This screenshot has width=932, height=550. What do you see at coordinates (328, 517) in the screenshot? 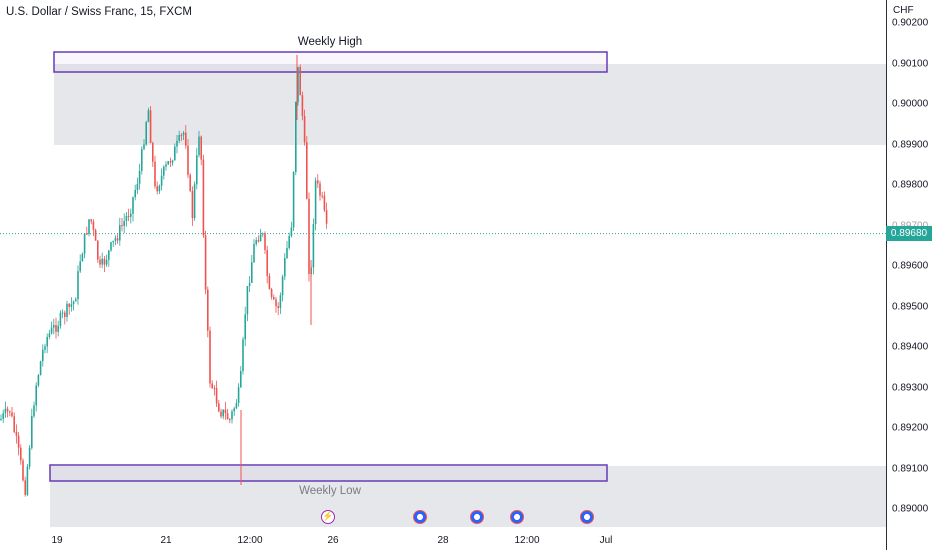
I see `lightning-icon: ⚡` at bounding box center [328, 517].